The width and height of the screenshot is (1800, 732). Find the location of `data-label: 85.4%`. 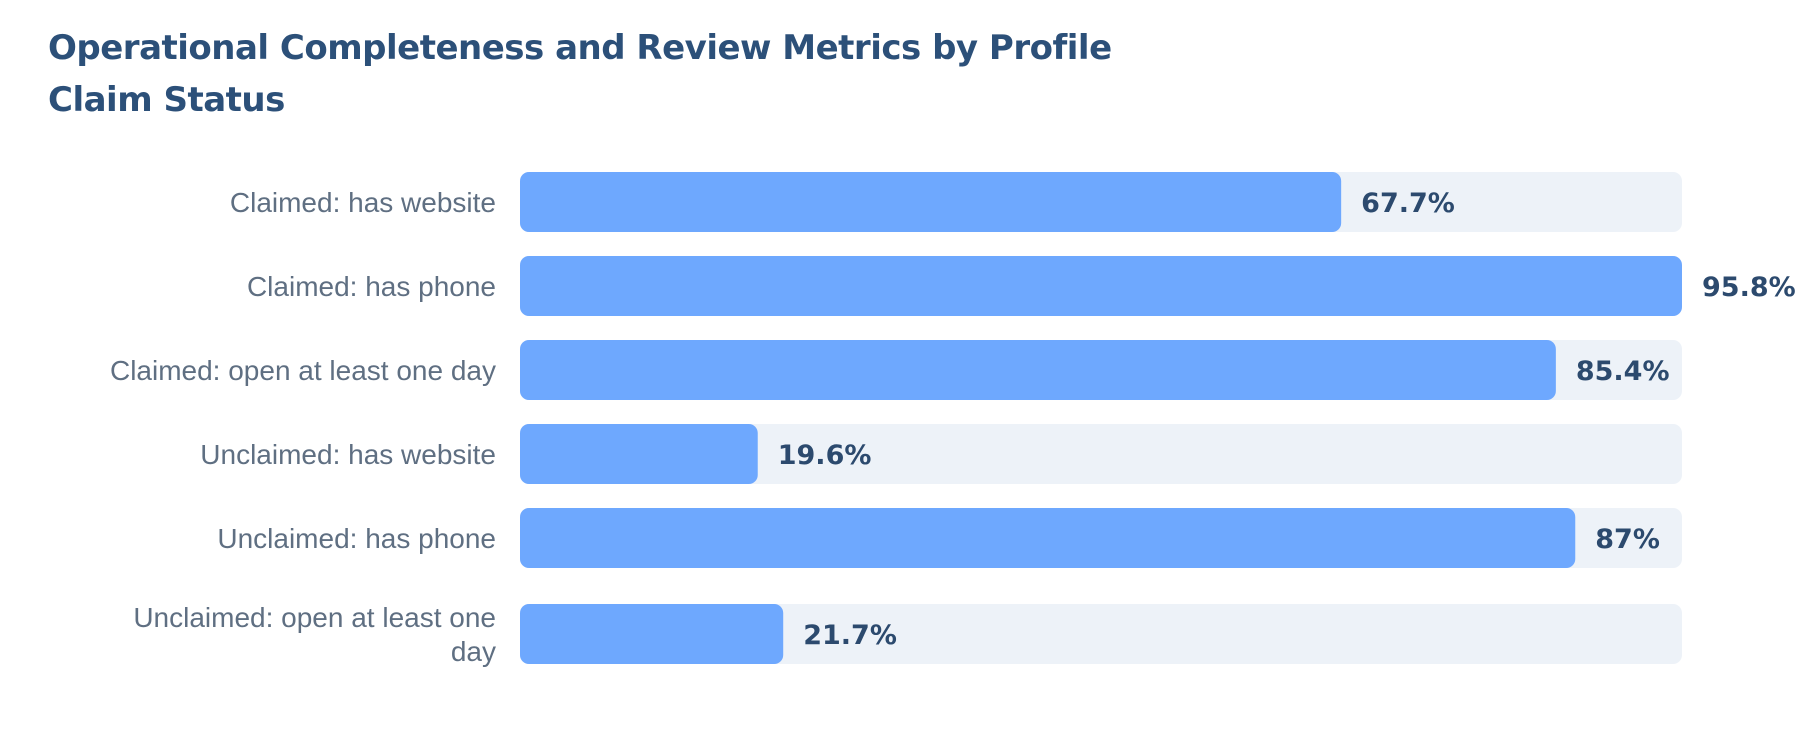

data-label: 85.4% is located at coordinates (1623, 371).